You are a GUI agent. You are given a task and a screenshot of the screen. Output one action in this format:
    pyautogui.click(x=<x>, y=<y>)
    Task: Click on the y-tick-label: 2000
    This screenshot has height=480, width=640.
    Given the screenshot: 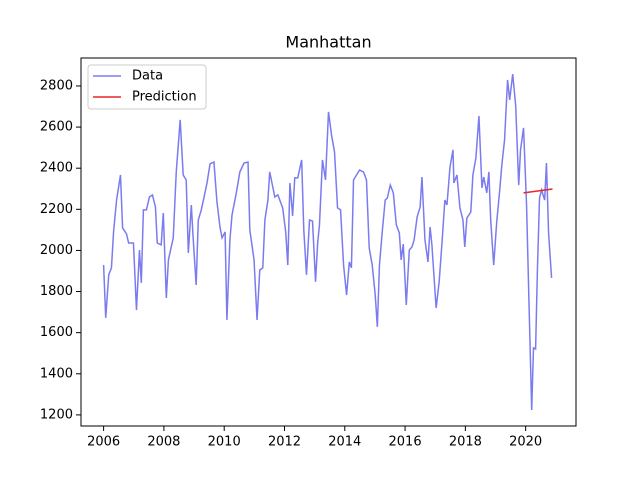 What is the action you would take?
    pyautogui.click(x=56, y=250)
    